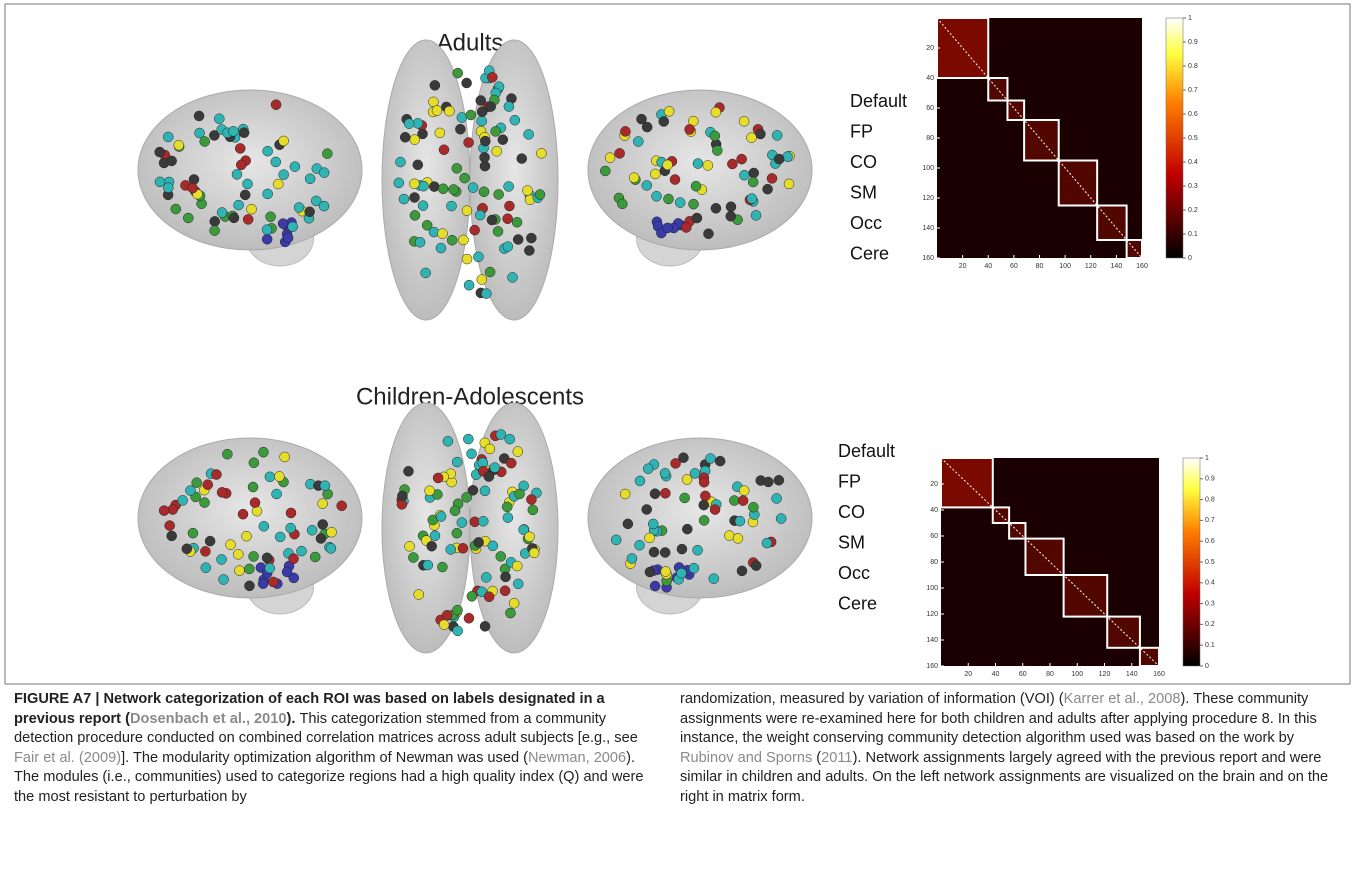 The width and height of the screenshot is (1355, 874). What do you see at coordinates (68, 757) in the screenshot?
I see `citation: Fair et al. (2009)` at bounding box center [68, 757].